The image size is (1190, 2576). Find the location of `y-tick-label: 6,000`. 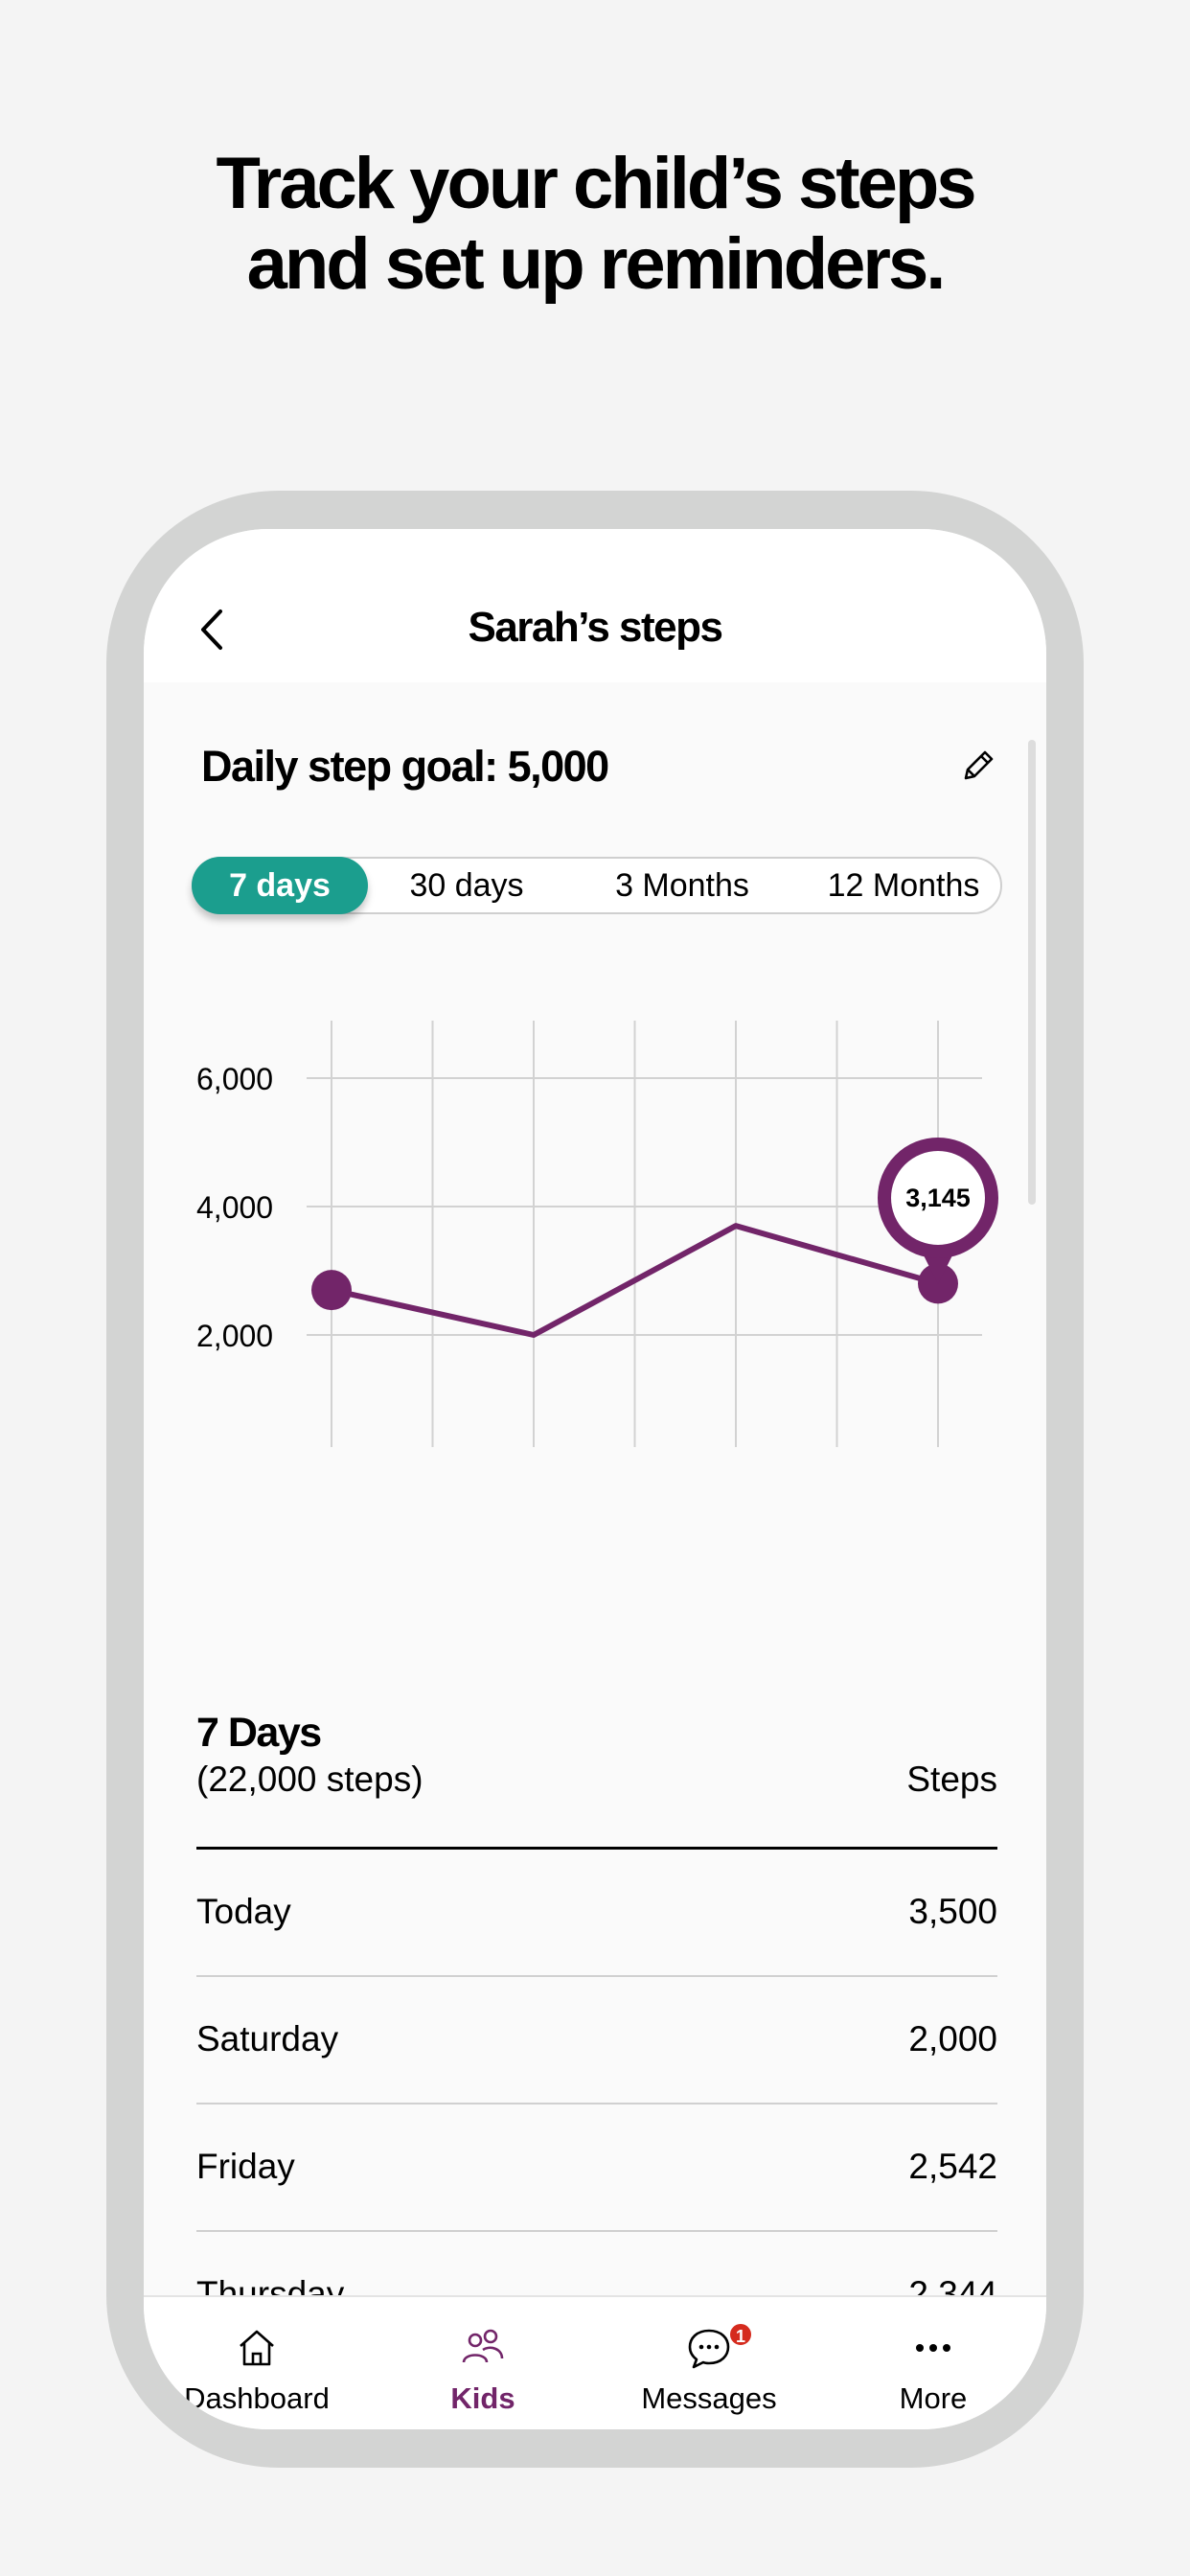

y-tick-label: 6,000 is located at coordinates (234, 1079).